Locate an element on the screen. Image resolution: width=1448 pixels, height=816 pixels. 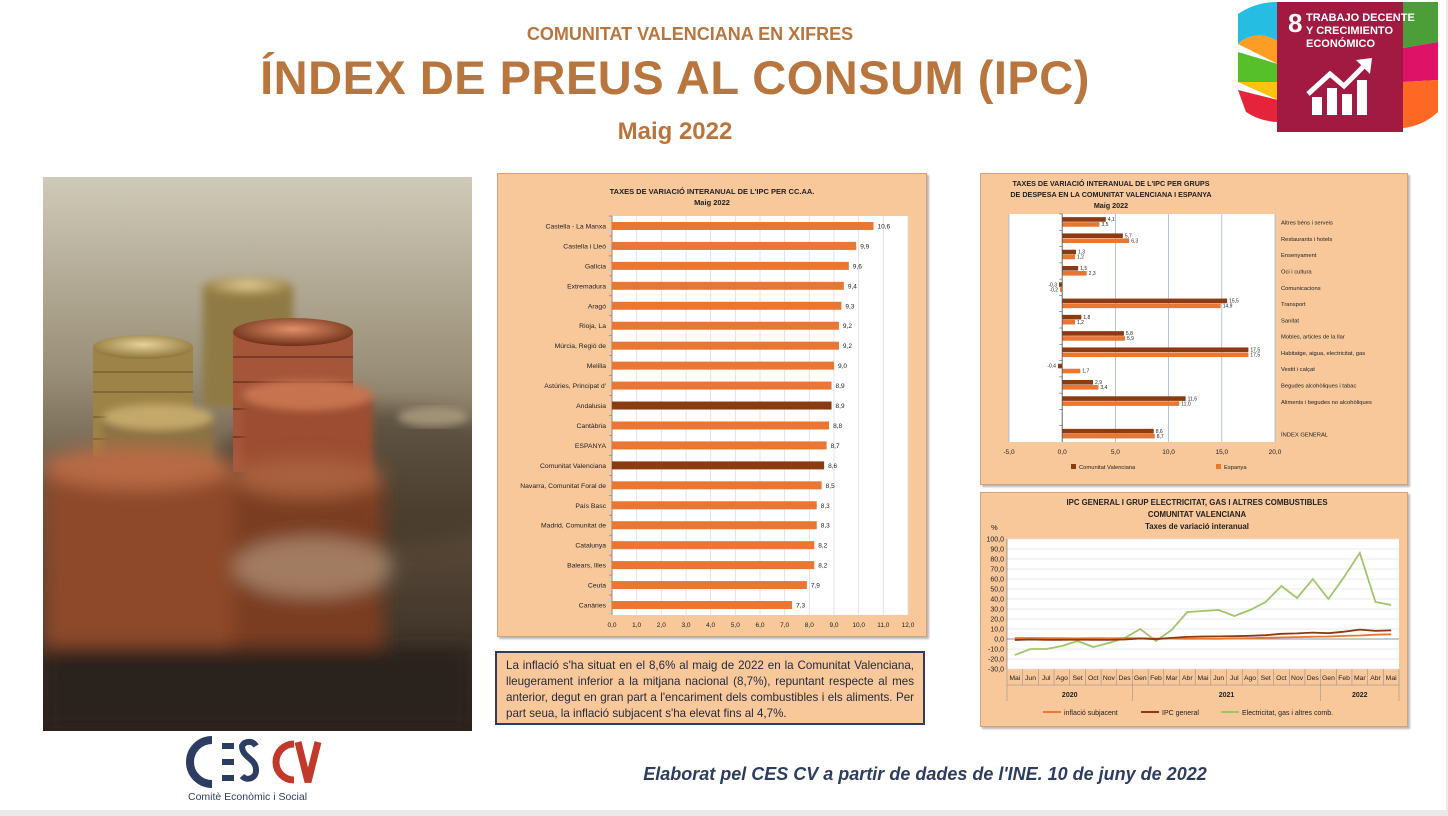
chart3-y-tick: 40,0 is located at coordinates (997, 600).